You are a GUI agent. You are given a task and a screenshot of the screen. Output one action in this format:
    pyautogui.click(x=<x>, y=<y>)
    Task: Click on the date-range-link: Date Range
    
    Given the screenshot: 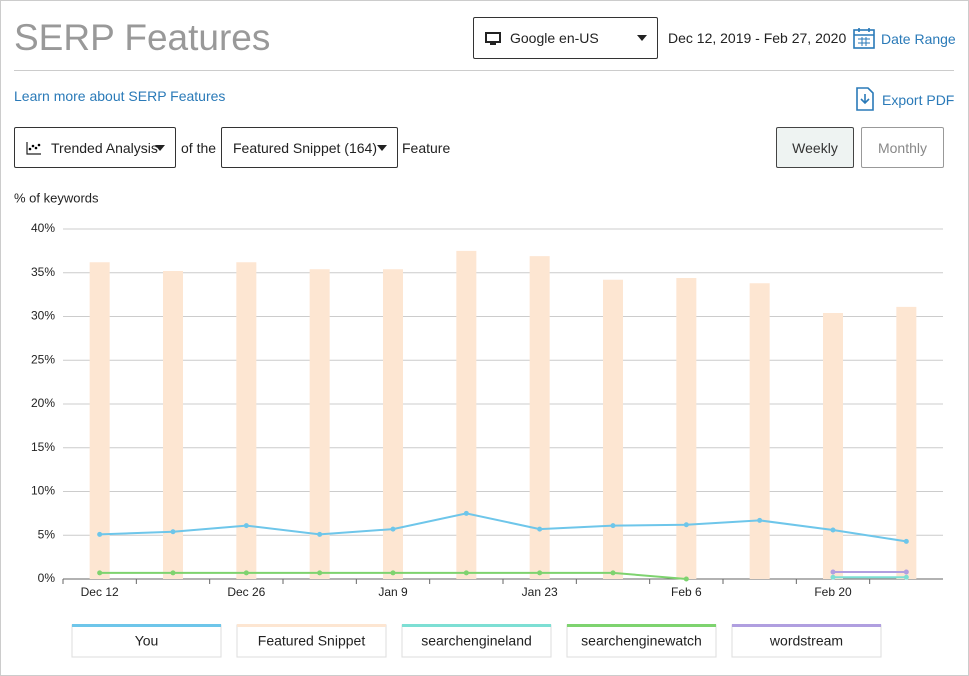 What is the action you would take?
    pyautogui.click(x=918, y=39)
    